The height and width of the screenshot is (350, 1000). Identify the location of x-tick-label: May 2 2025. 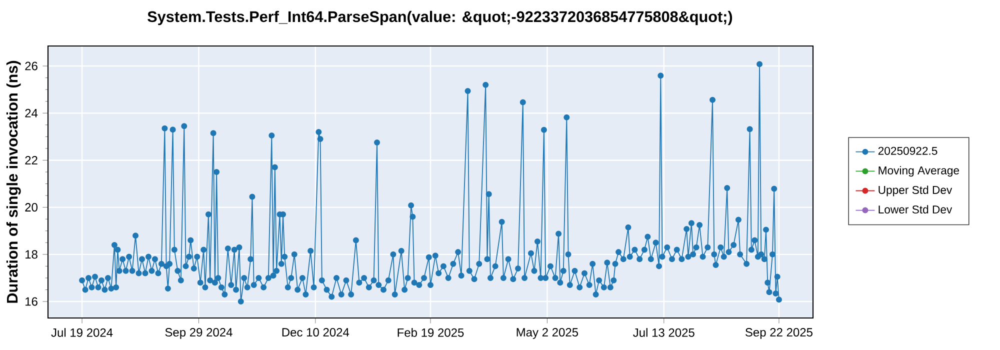
(547, 333).